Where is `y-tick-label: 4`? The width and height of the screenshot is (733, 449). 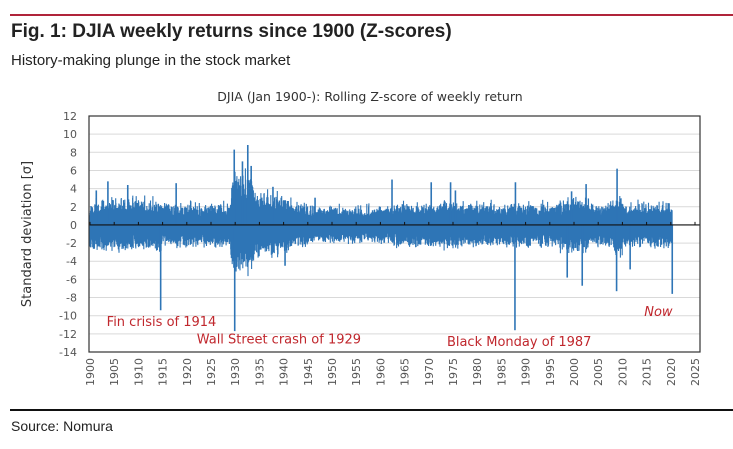
y-tick-label: 4 is located at coordinates (73, 189).